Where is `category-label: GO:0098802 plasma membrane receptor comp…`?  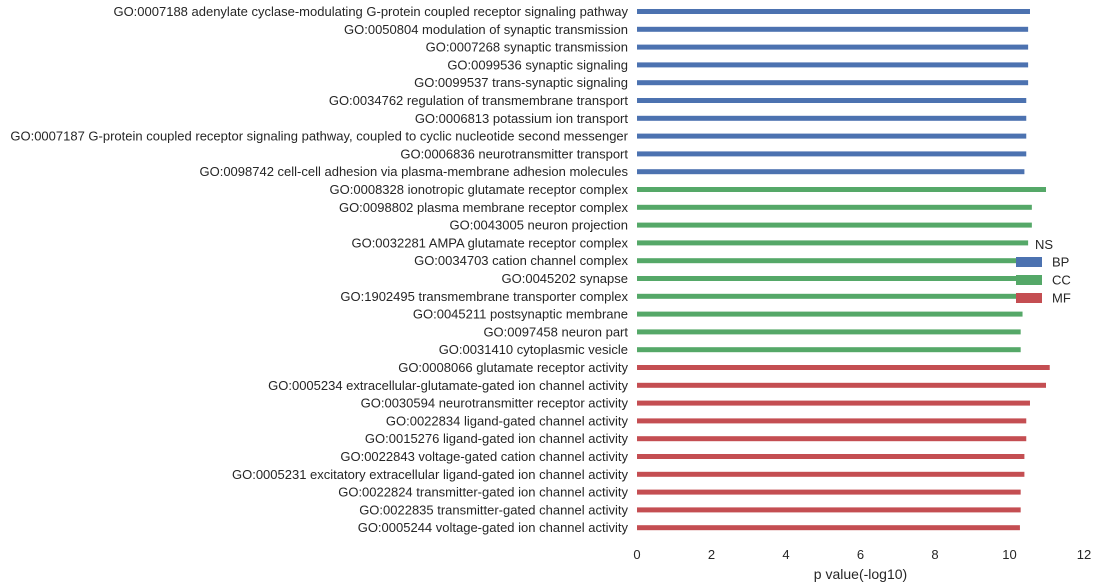
category-label: GO:0098802 plasma membrane receptor comp… is located at coordinates (484, 207).